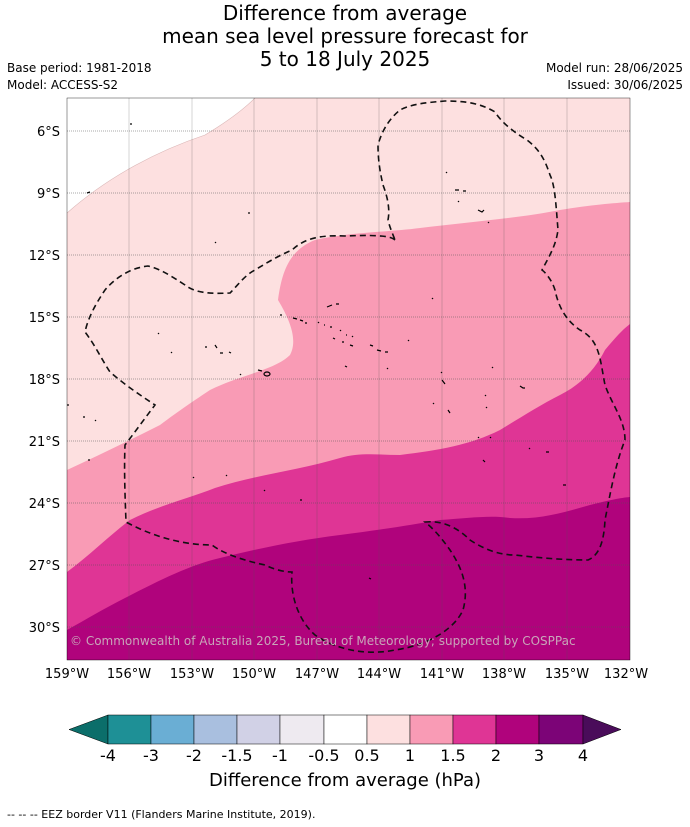 This screenshot has height=827, width=690. What do you see at coordinates (626, 674) in the screenshot?
I see `lon-label-132w: 132°W` at bounding box center [626, 674].